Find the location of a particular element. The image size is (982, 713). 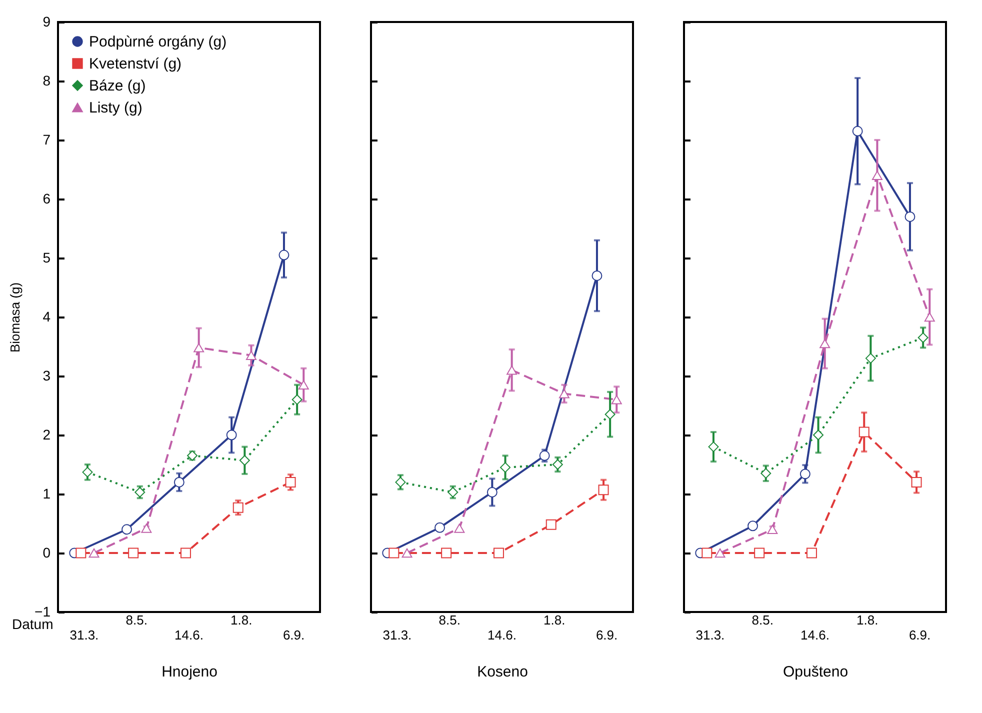

y-tick-label: 9 is located at coordinates (46, 22).